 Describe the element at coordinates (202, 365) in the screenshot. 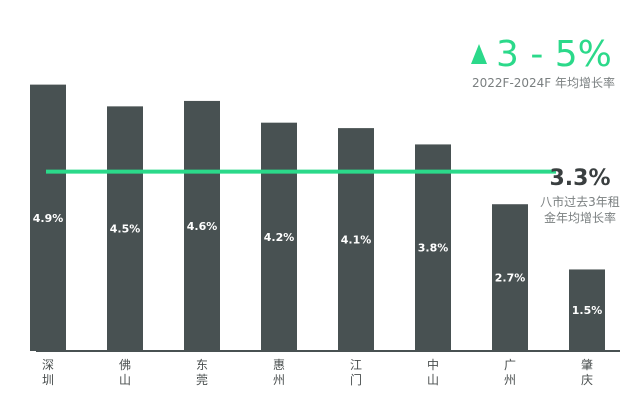

I see `category-label: 东` at that location.